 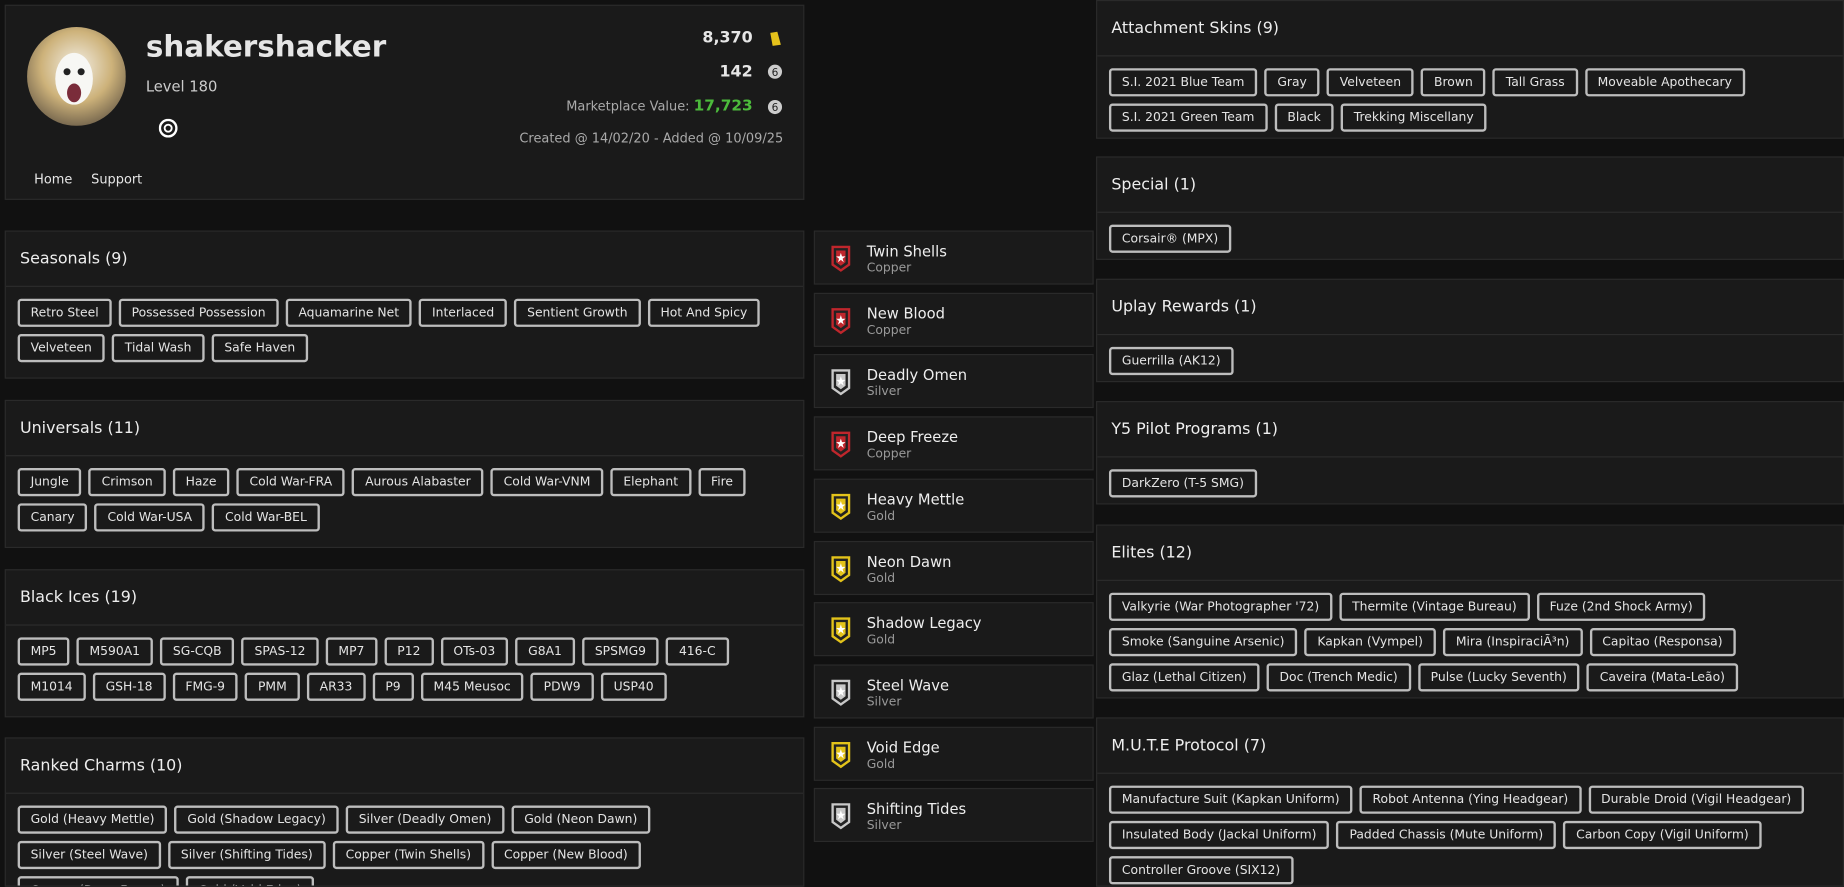 I want to click on chip: Kapkan (Vympel), so click(x=1370, y=642).